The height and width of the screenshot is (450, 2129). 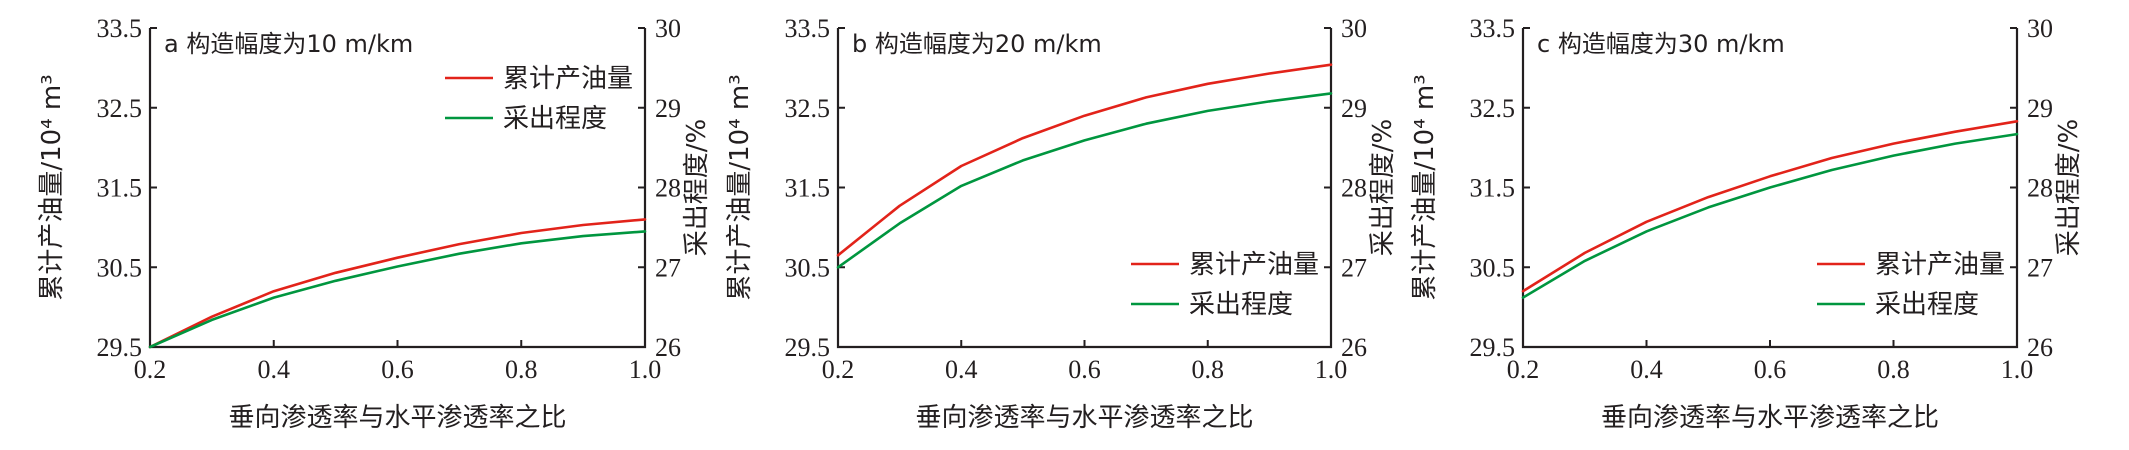 What do you see at coordinates (1661, 44) in the screenshot?
I see `panel-title: c 构造幅度为30 m/km` at bounding box center [1661, 44].